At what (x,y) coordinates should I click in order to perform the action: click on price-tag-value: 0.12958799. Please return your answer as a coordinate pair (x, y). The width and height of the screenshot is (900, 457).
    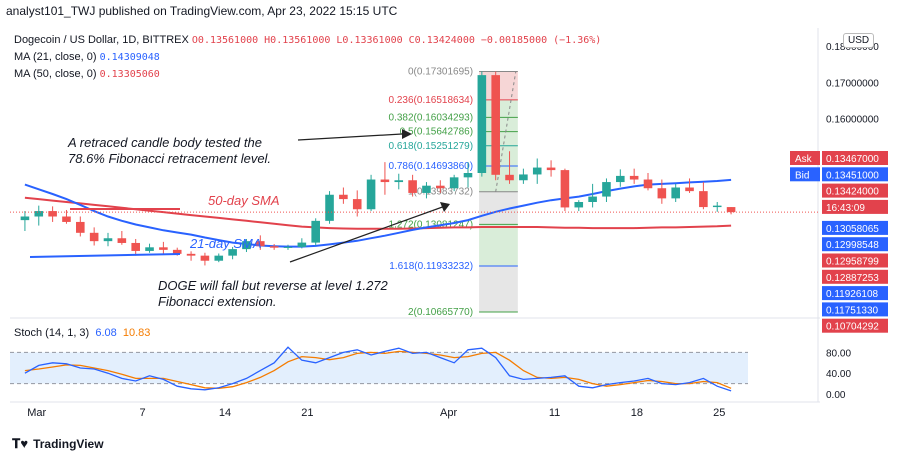
    Looking at the image, I should click on (852, 262).